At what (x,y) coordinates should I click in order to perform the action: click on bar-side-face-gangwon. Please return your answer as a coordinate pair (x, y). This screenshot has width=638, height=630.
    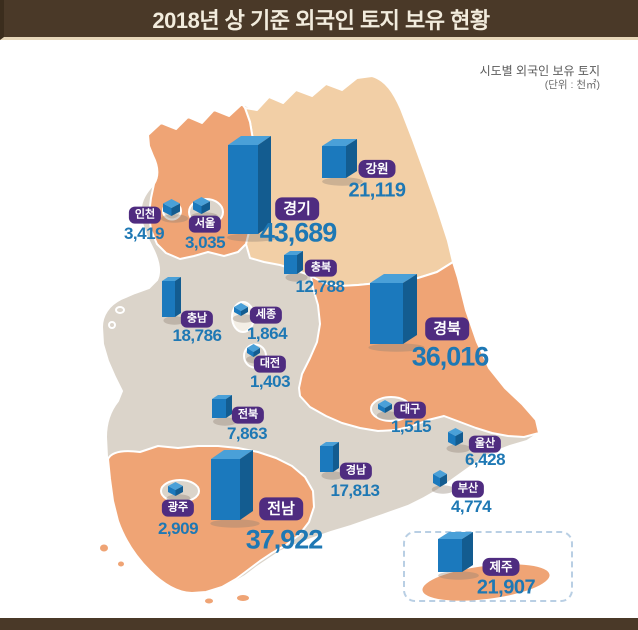
    Looking at the image, I should click on (351, 158).